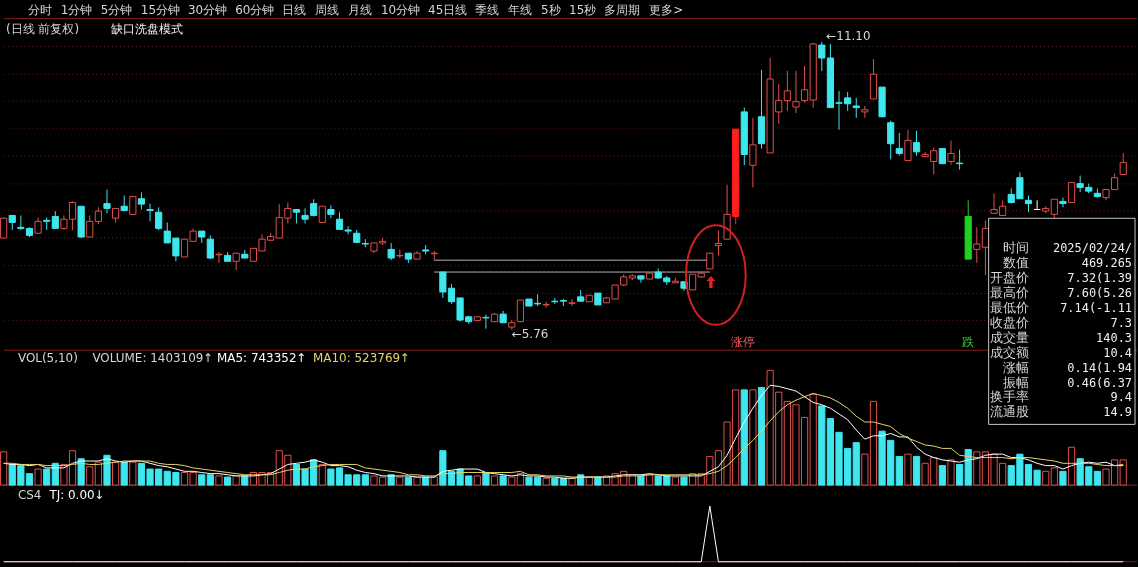 Image resolution: width=1138 pixels, height=567 pixels. I want to click on annotation: 7.32(1.39, so click(1100, 278).